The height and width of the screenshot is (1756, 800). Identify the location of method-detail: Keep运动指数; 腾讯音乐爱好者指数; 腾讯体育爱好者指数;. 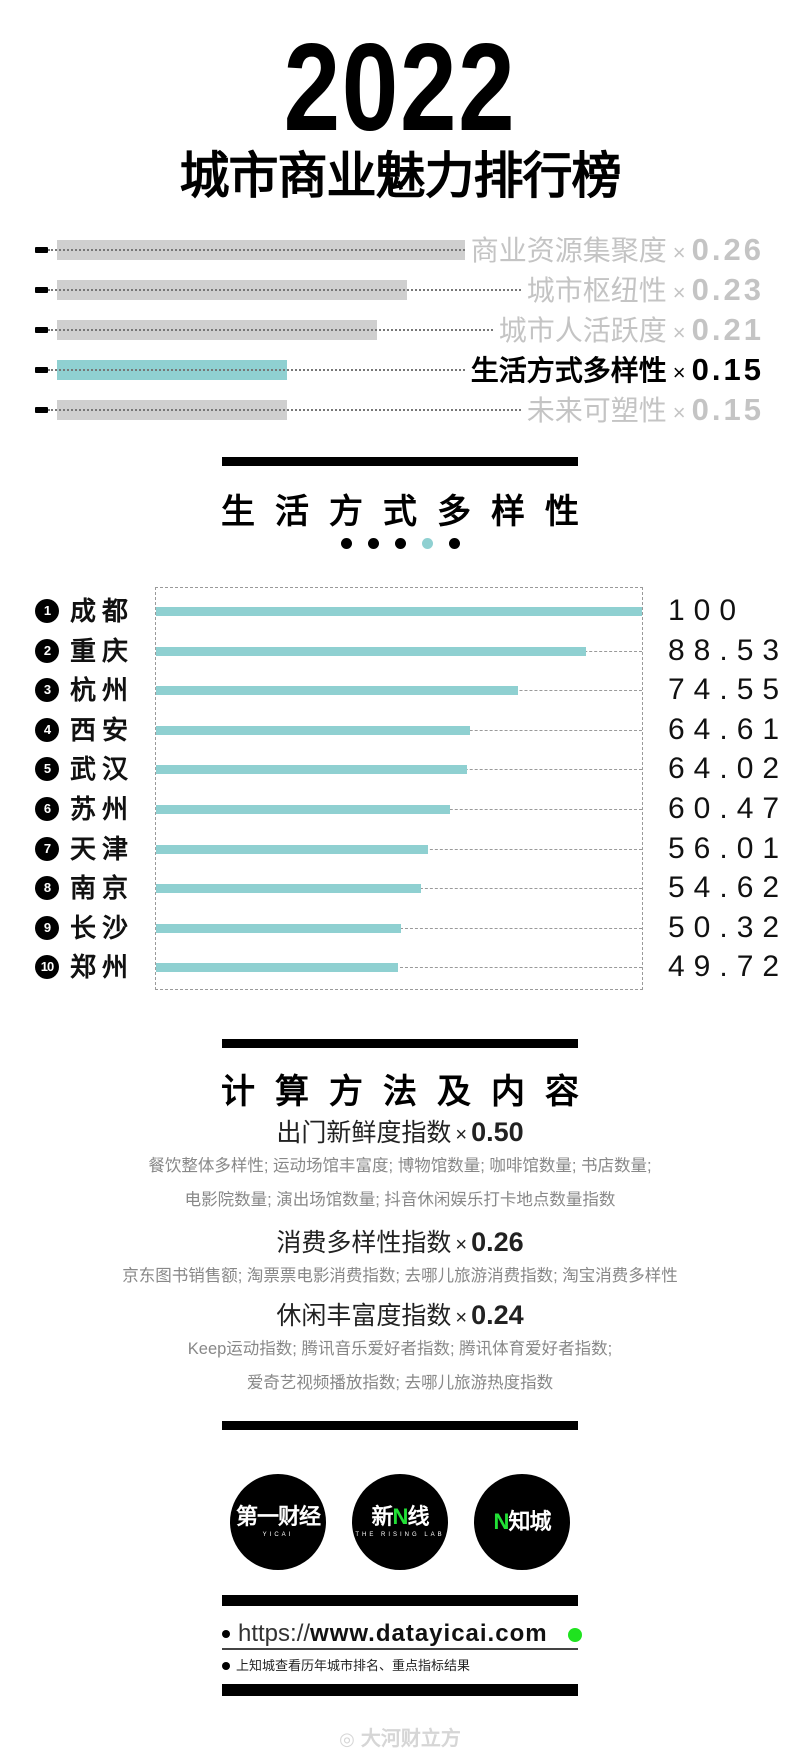
(400, 1349).